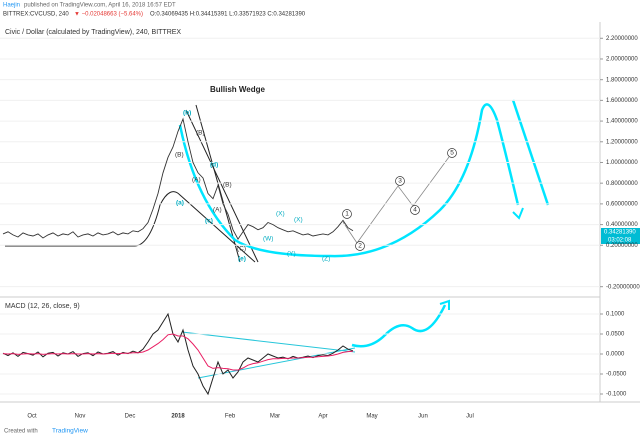  Describe the element at coordinates (238, 89) in the screenshot. I see `annotation: Bullish Wedge` at that location.